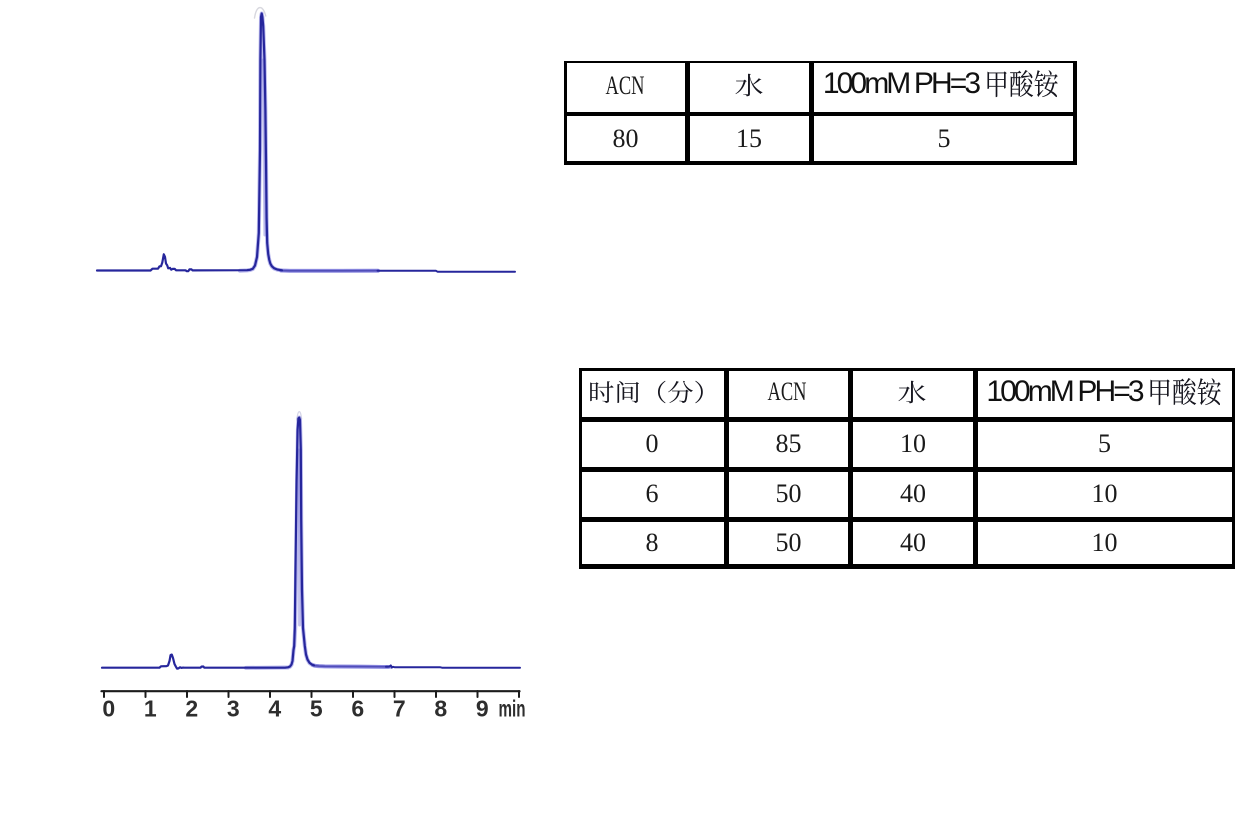 This screenshot has height=838, width=1251. Describe the element at coordinates (482, 709) in the screenshot. I see `svg-text: 9` at that location.